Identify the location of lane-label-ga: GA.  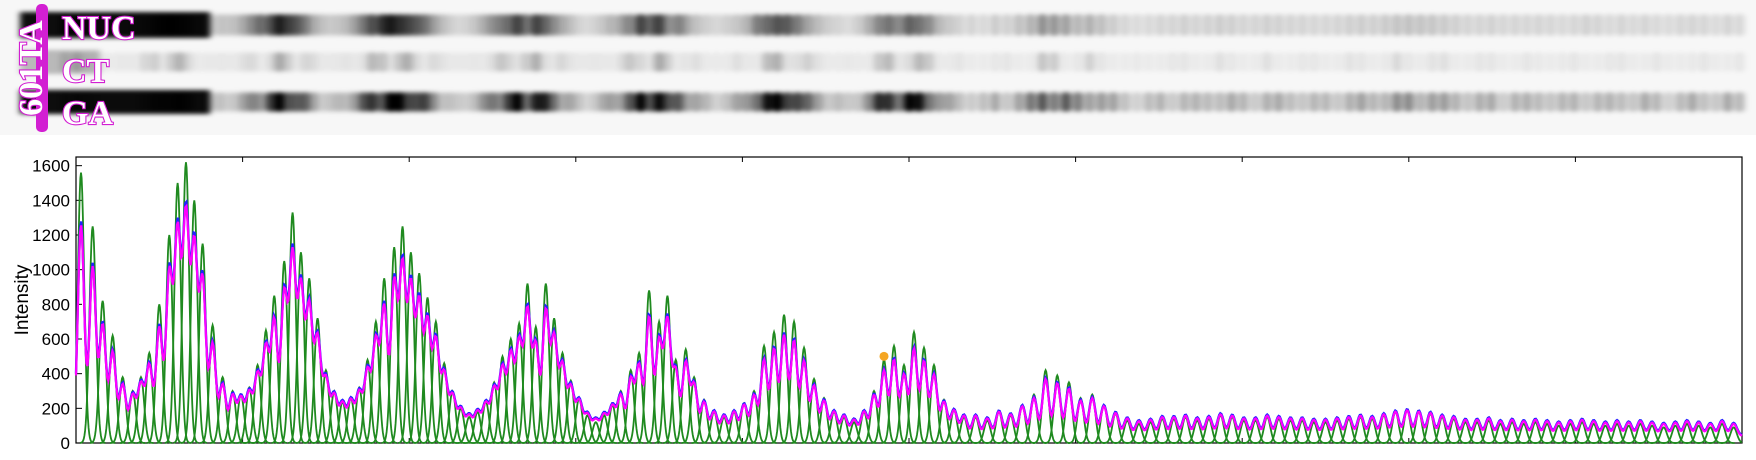
(87, 113).